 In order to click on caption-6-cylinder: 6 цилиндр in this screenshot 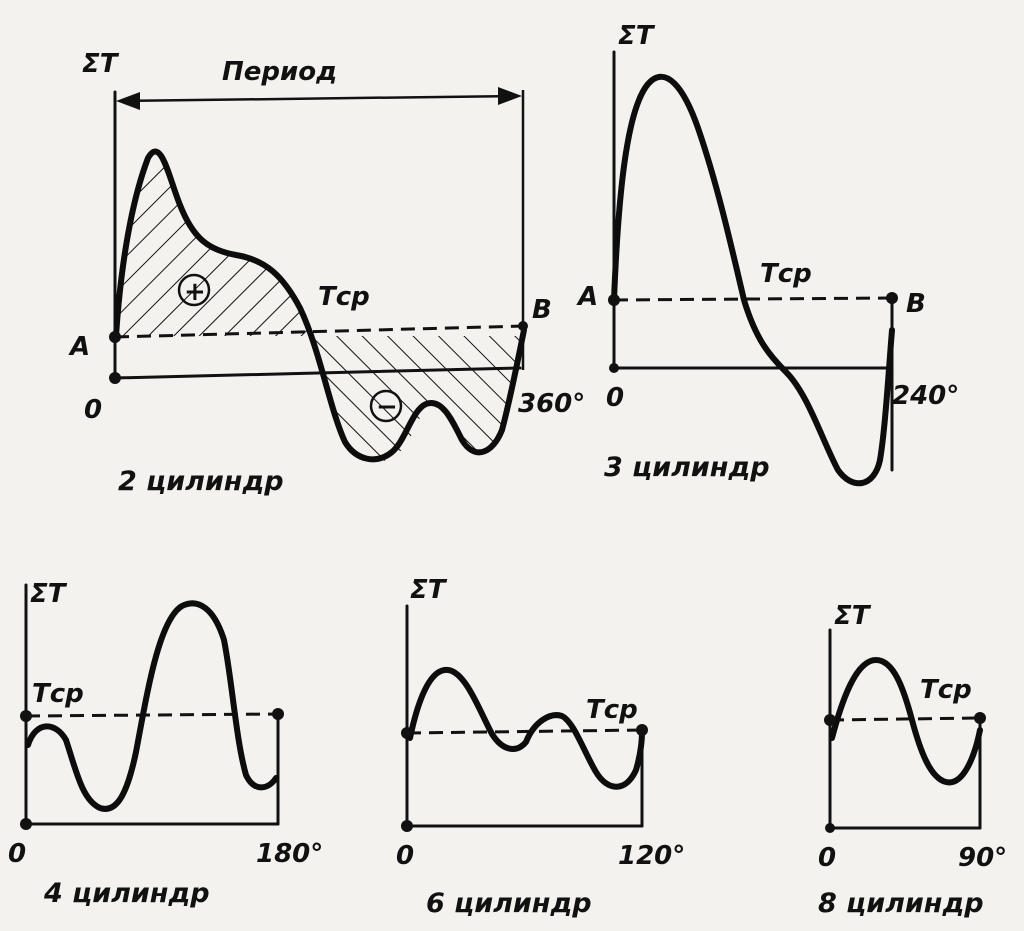, I will do `click(509, 903)`.